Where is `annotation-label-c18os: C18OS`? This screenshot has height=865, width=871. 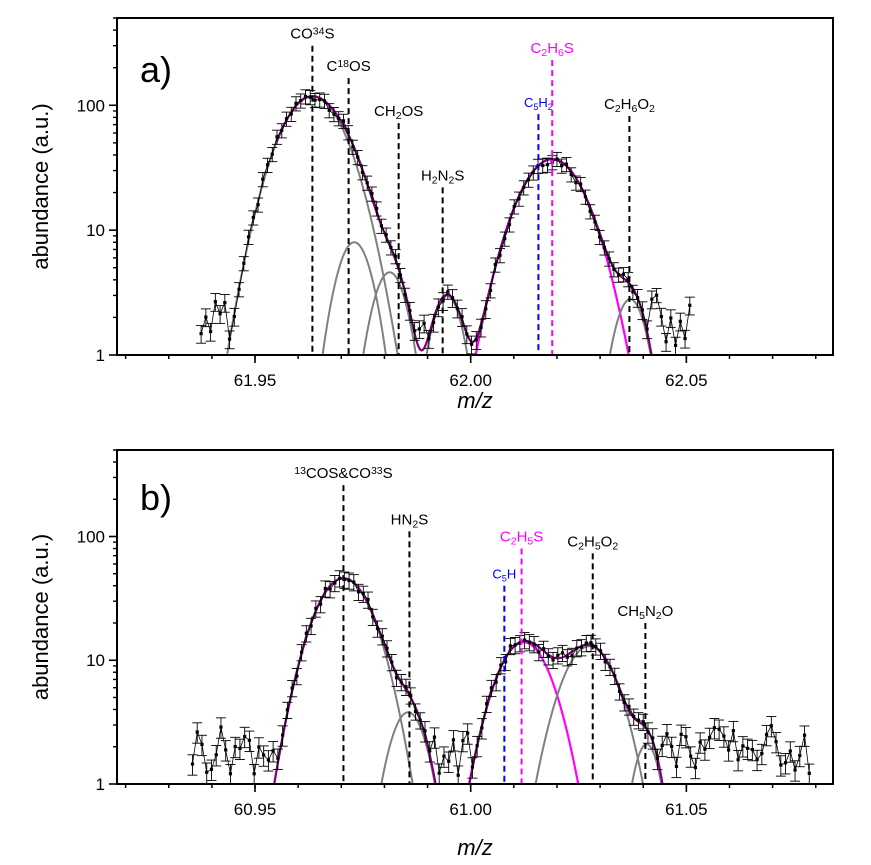
annotation-label-c18os: C18OS is located at coordinates (349, 66).